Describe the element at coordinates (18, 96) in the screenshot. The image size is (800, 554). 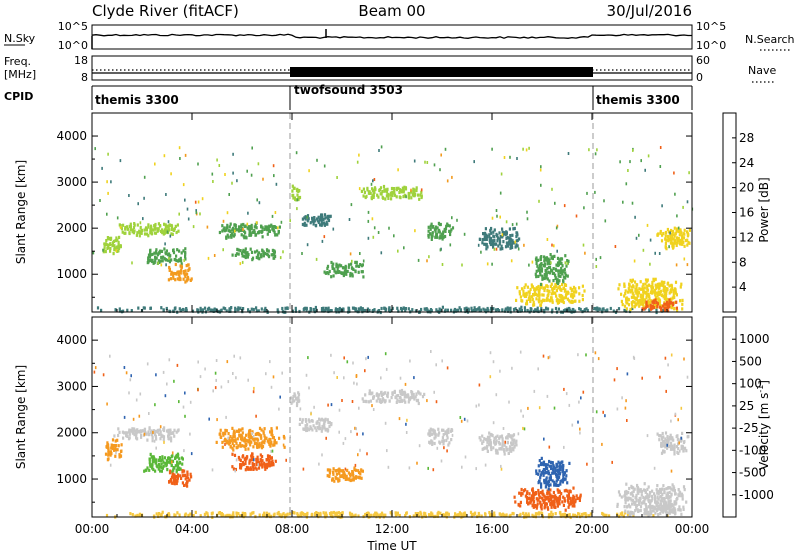
I see `cpid-label: CPID` at that location.